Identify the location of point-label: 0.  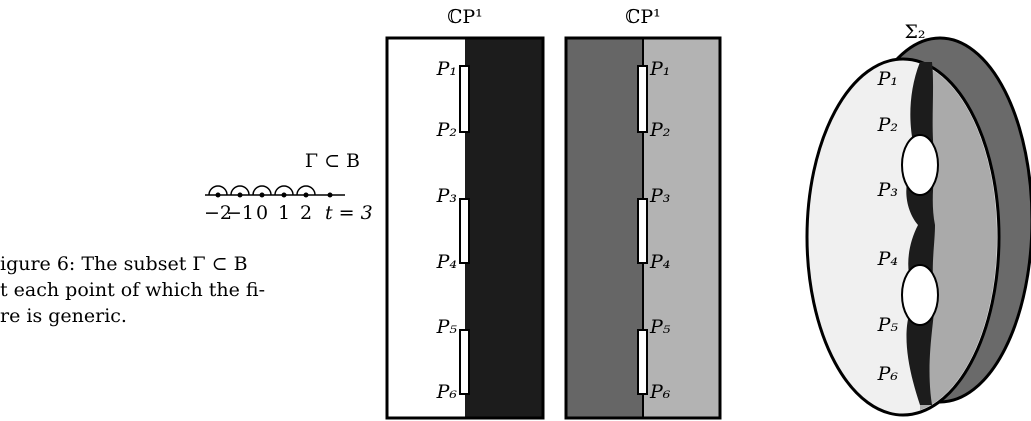
(262, 213).